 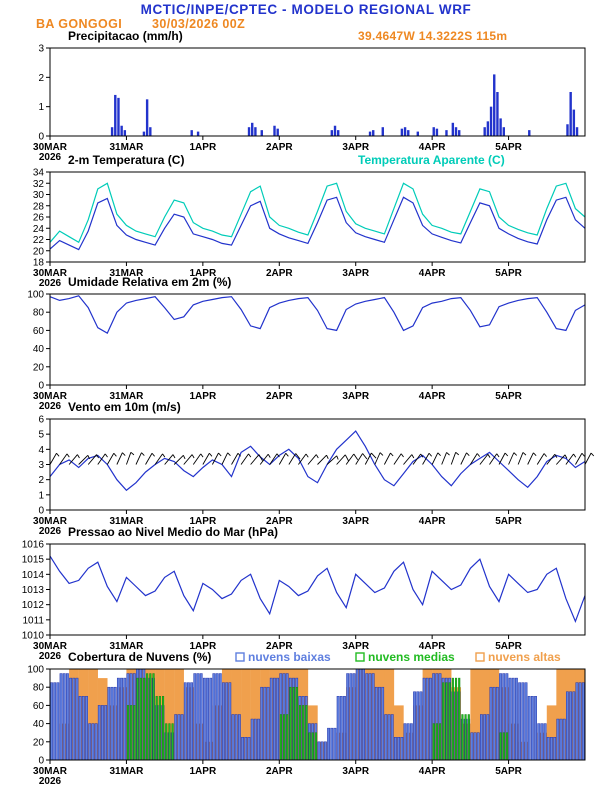 I want to click on run-datetime: 30/03/2026 00Z, so click(x=199, y=24).